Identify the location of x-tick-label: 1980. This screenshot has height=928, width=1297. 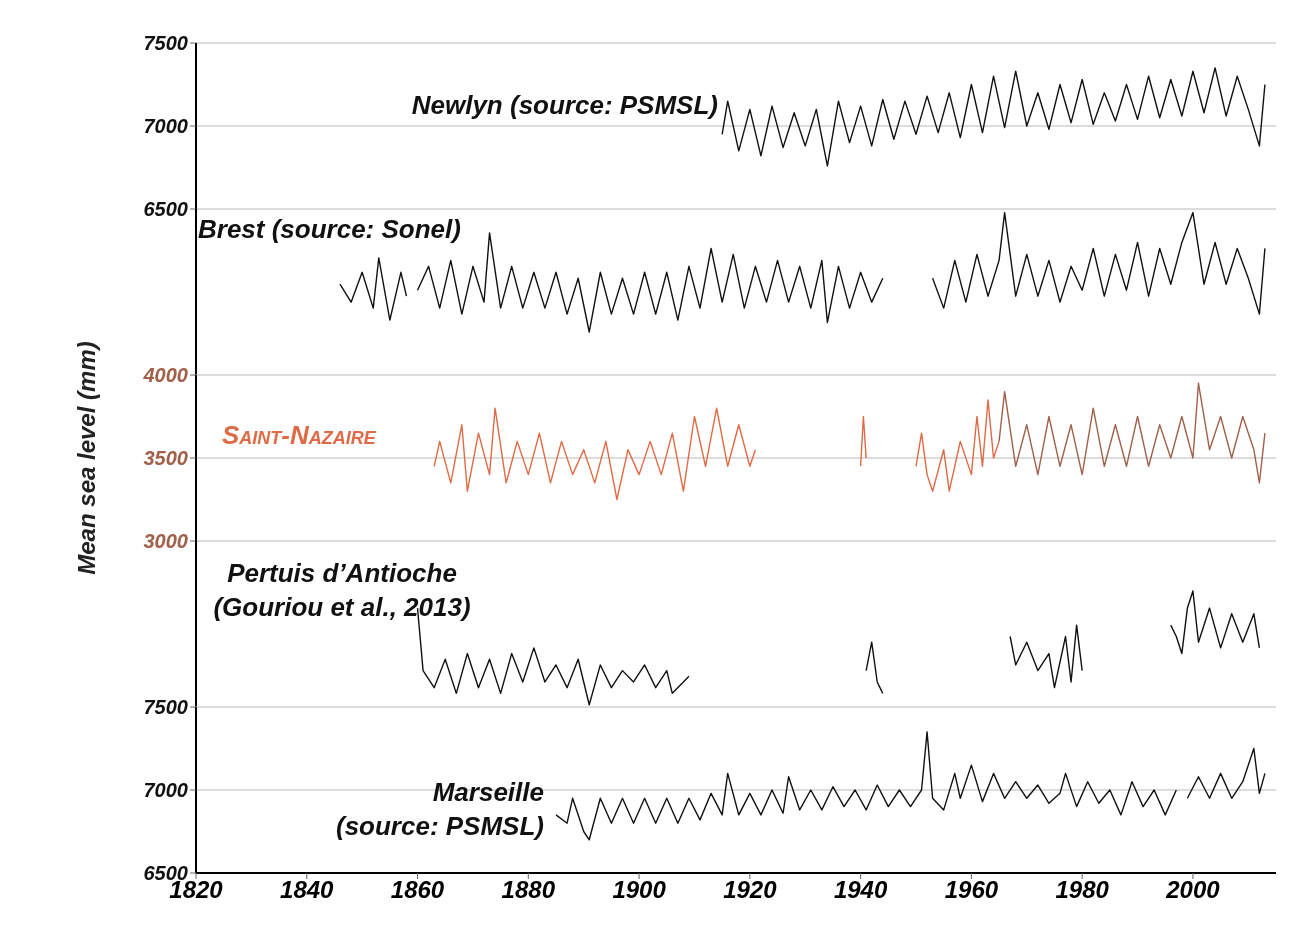
(1082, 890).